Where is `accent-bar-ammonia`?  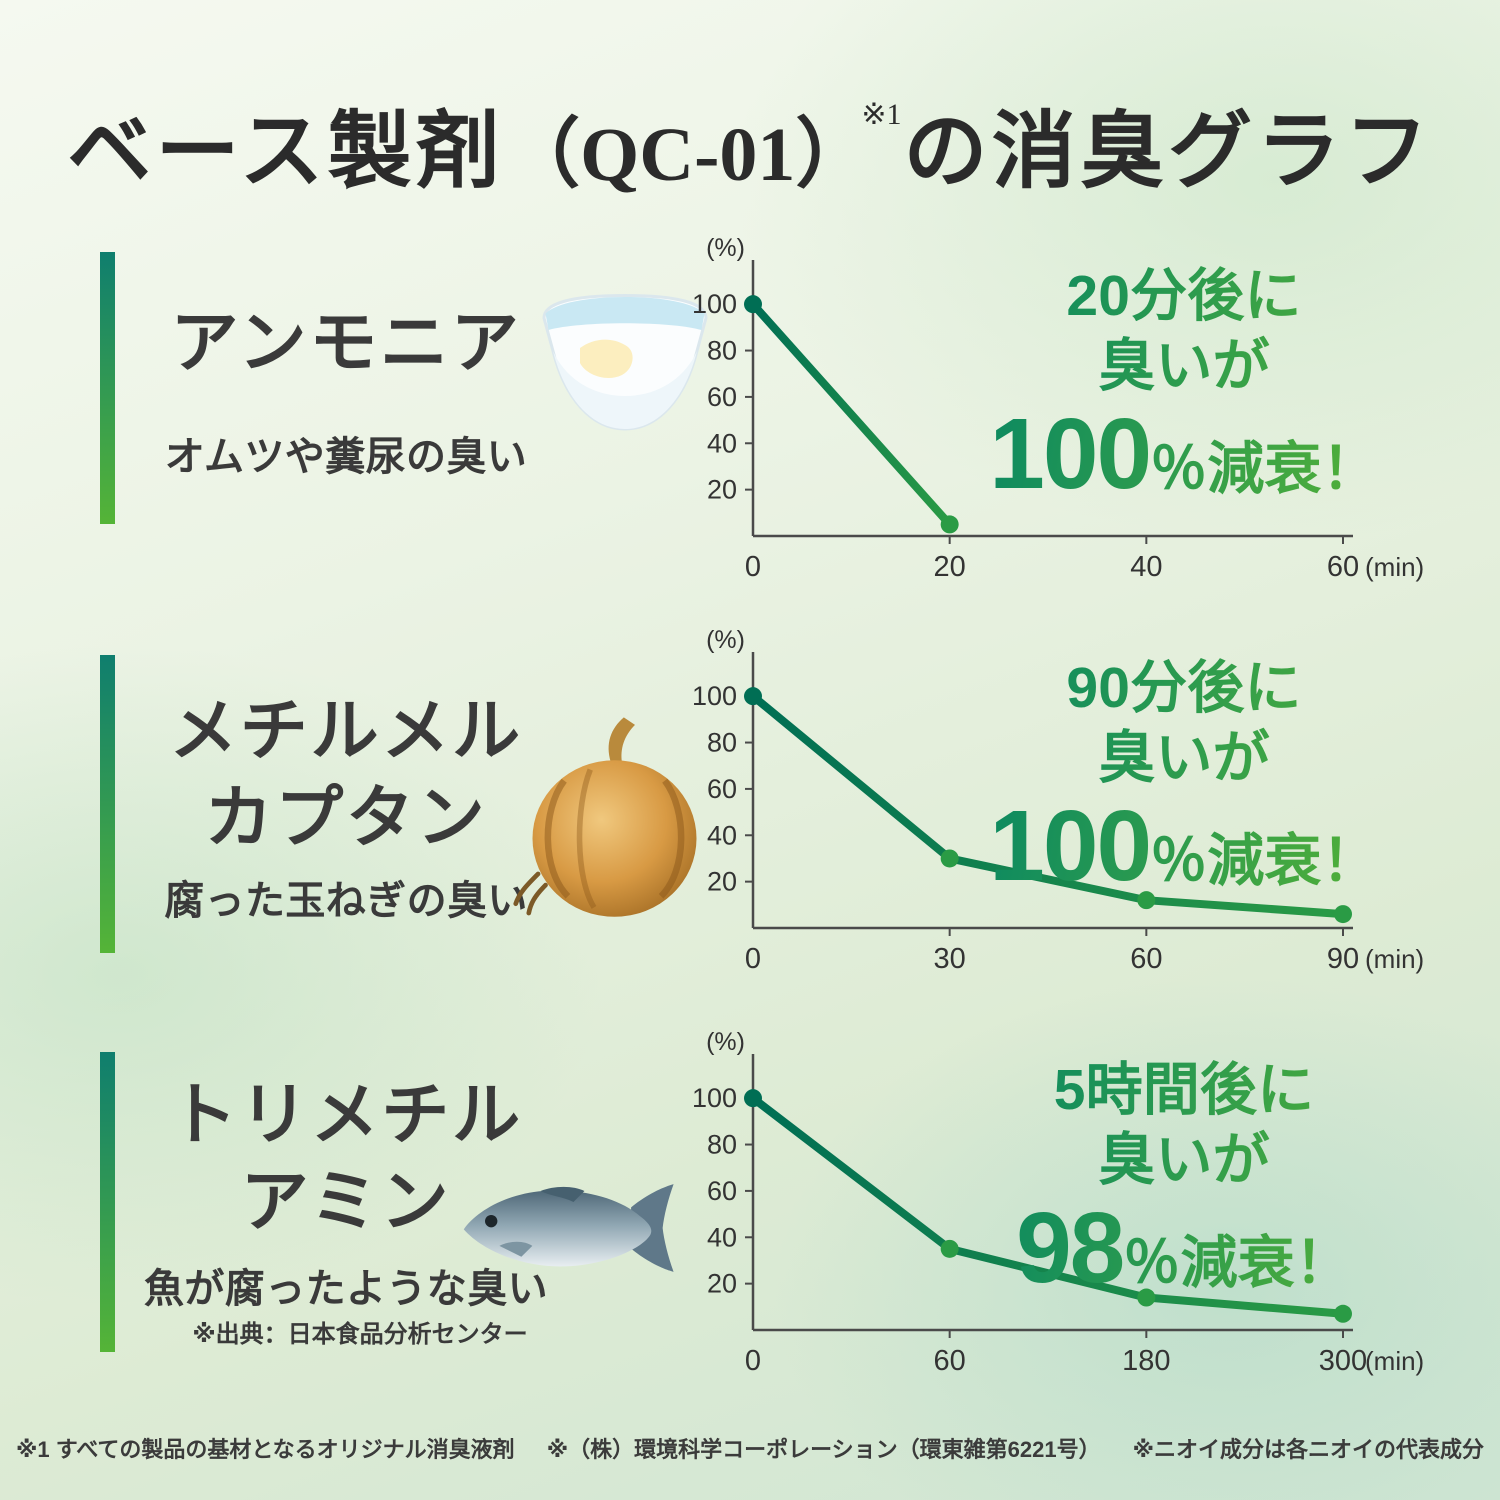
accent-bar-ammonia is located at coordinates (107, 388).